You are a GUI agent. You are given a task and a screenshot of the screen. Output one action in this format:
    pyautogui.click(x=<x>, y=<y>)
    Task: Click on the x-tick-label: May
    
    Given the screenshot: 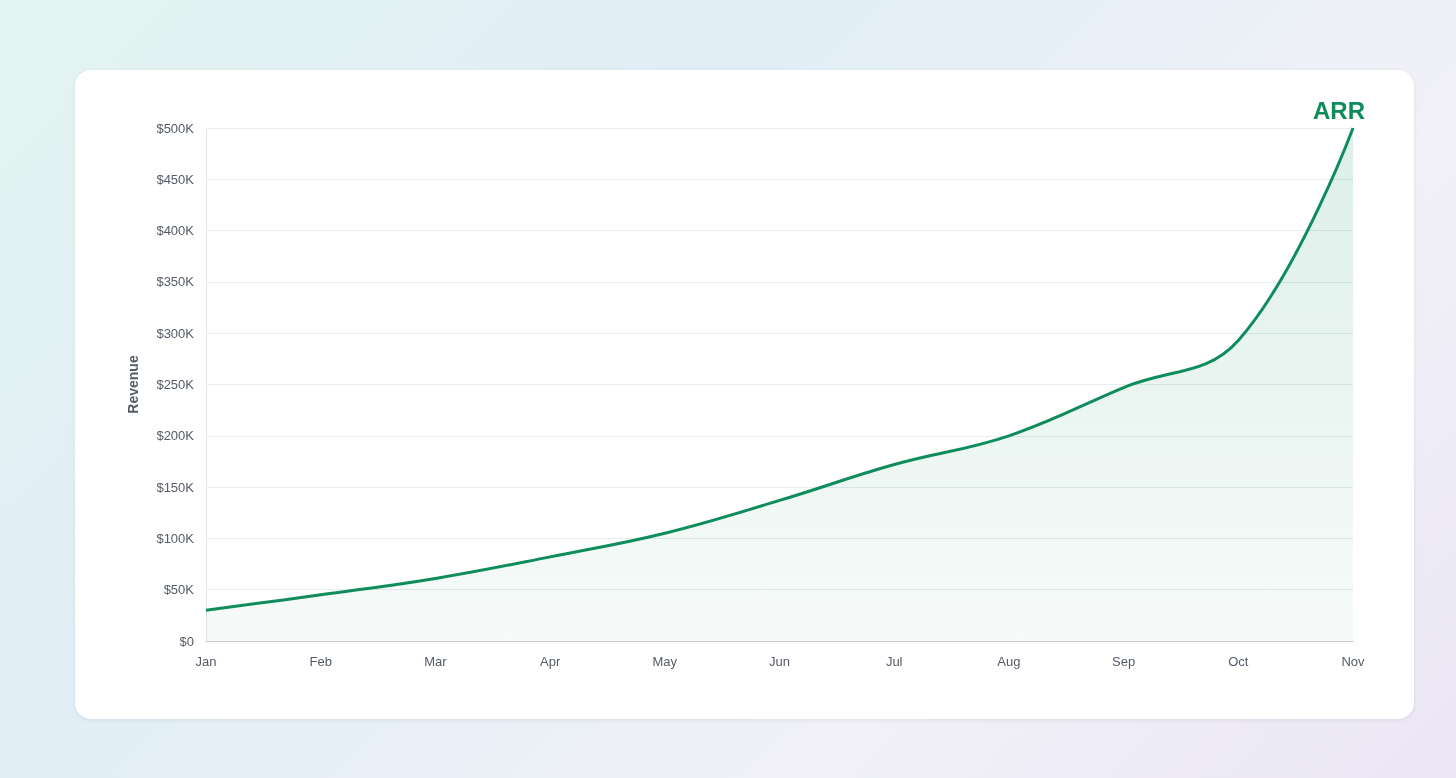 What is the action you would take?
    pyautogui.click(x=665, y=661)
    